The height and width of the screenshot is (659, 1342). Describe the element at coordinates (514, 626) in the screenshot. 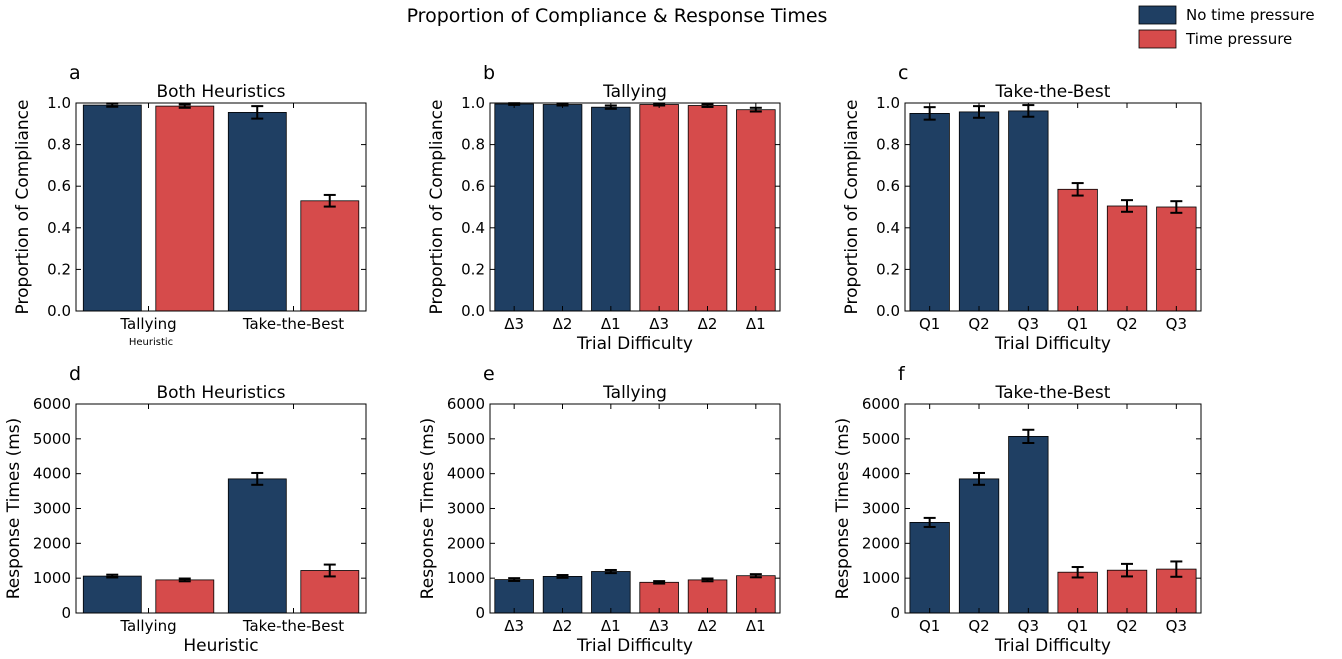

I see `x-tick-label-e-0: Δ3` at that location.